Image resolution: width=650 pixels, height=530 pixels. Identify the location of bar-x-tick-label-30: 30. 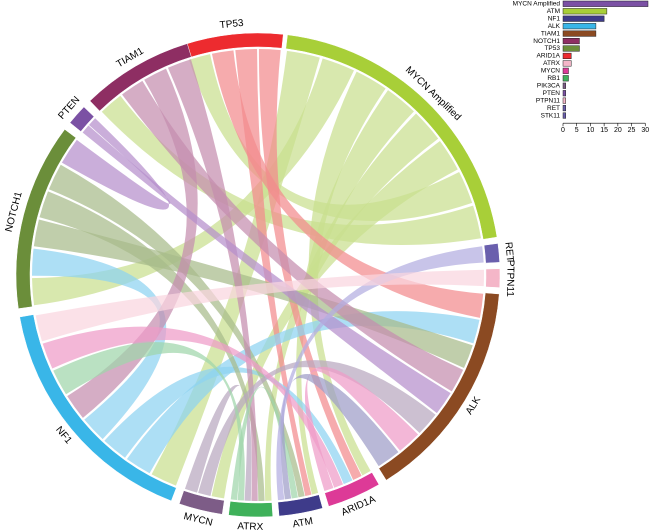
(645, 130).